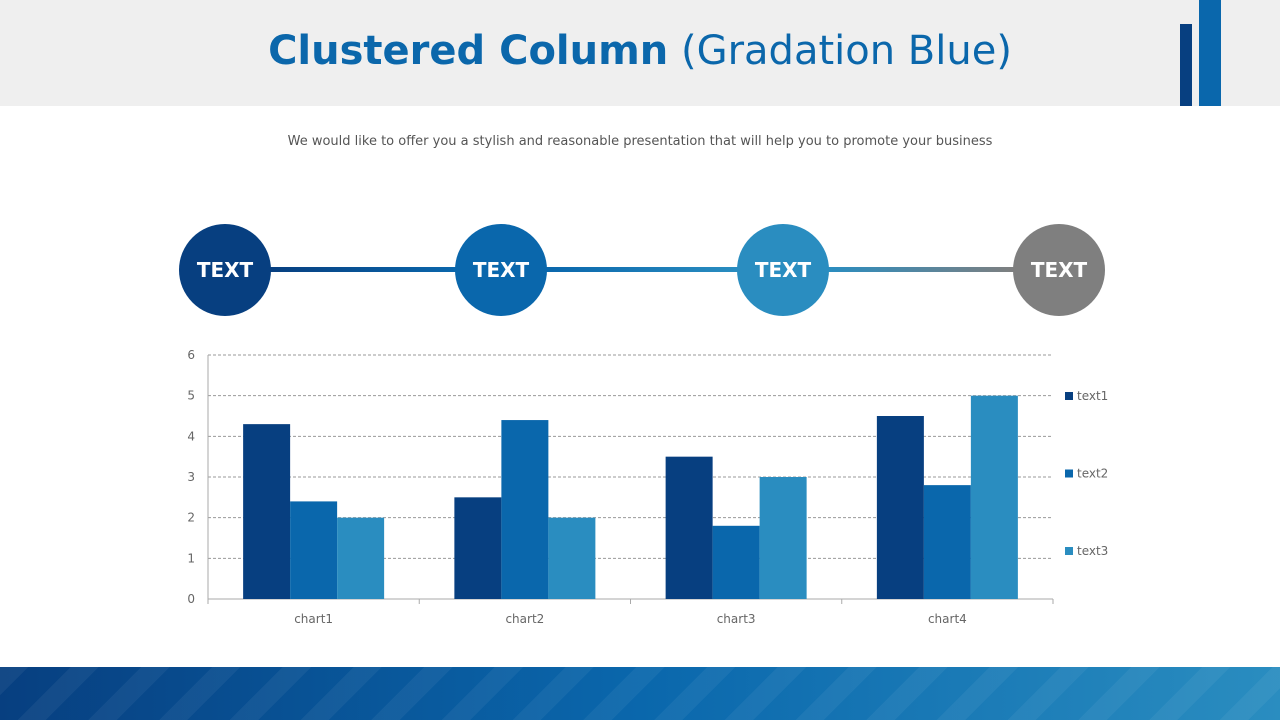  What do you see at coordinates (1092, 474) in the screenshot?
I see `legend-label: text2` at bounding box center [1092, 474].